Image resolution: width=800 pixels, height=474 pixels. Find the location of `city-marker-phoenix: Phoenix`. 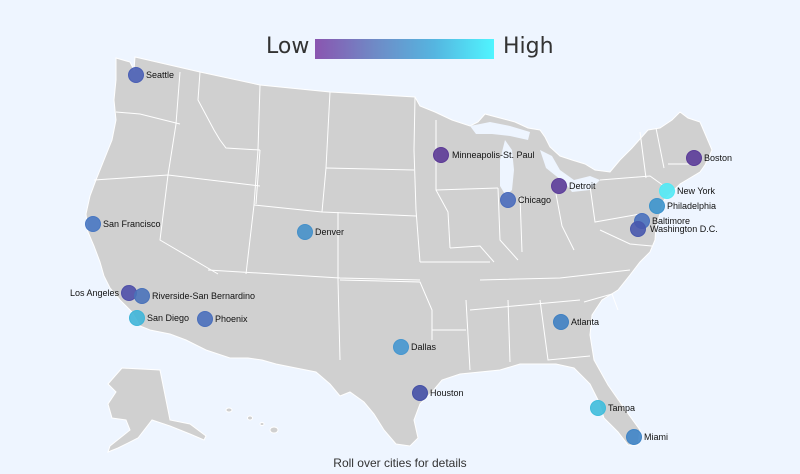

city-marker-phoenix: Phoenix is located at coordinates (223, 319).